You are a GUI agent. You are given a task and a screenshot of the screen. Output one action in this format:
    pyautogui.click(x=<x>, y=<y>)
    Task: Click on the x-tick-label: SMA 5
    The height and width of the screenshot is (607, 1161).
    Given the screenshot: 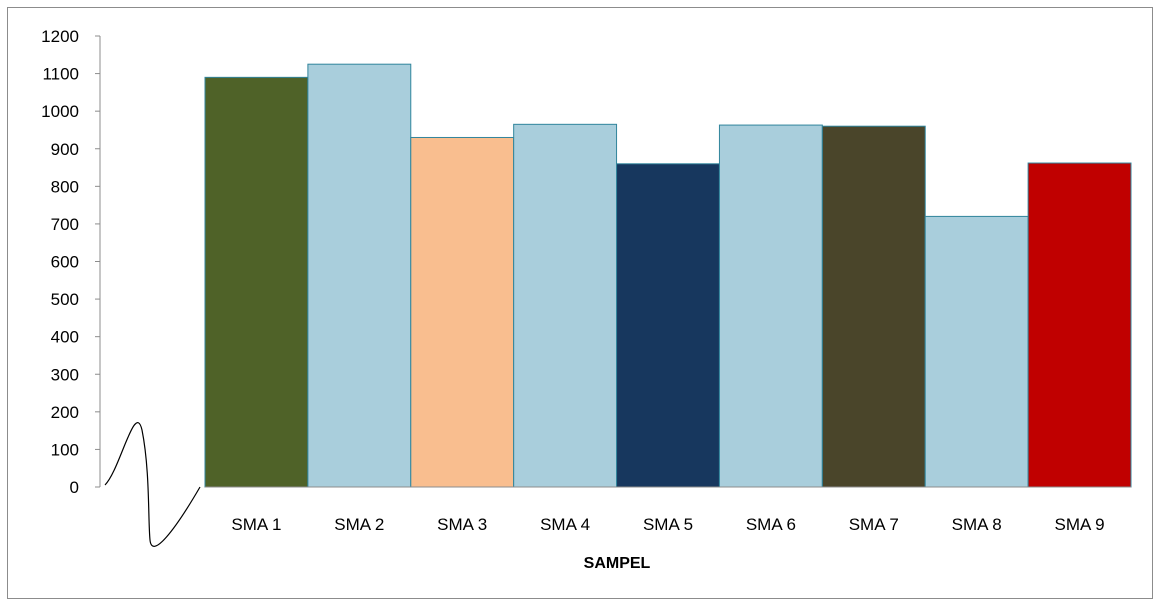 What is the action you would take?
    pyautogui.click(x=668, y=524)
    